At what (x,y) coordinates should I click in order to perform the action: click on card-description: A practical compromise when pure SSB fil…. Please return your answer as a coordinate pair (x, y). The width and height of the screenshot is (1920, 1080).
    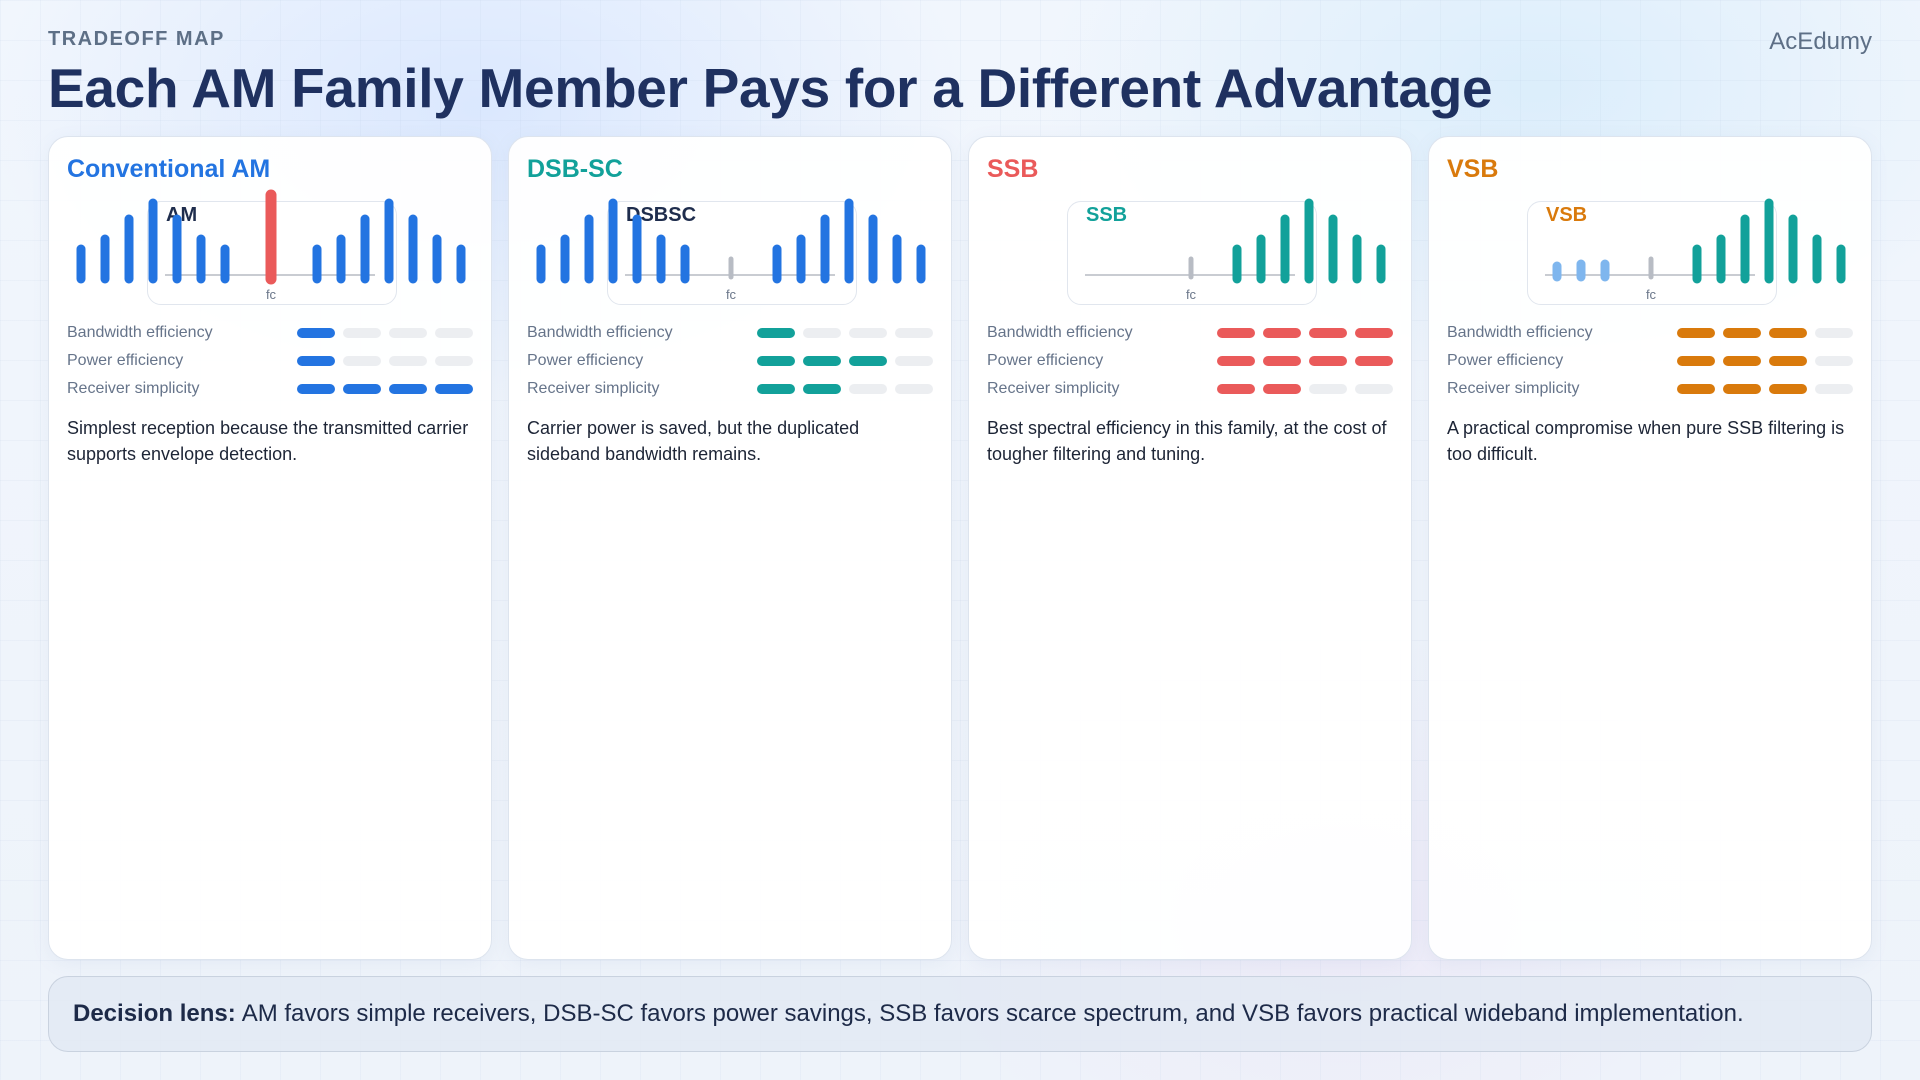
    Looking at the image, I should click on (1646, 441).